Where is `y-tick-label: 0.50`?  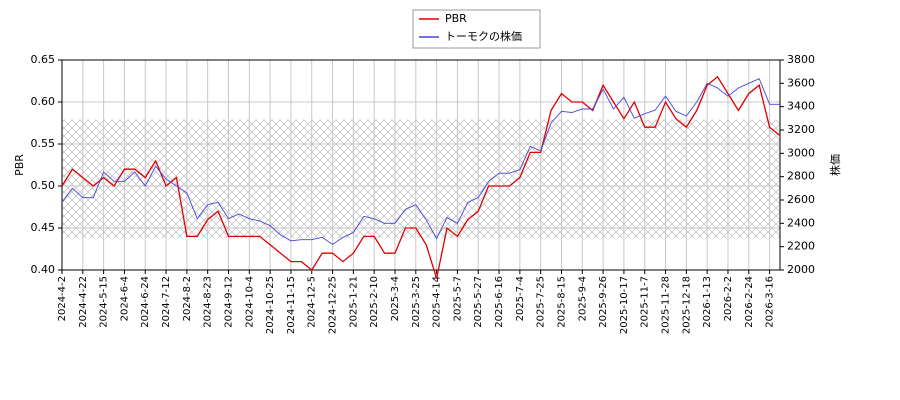 y-tick-label: 0.50 is located at coordinates (43, 185).